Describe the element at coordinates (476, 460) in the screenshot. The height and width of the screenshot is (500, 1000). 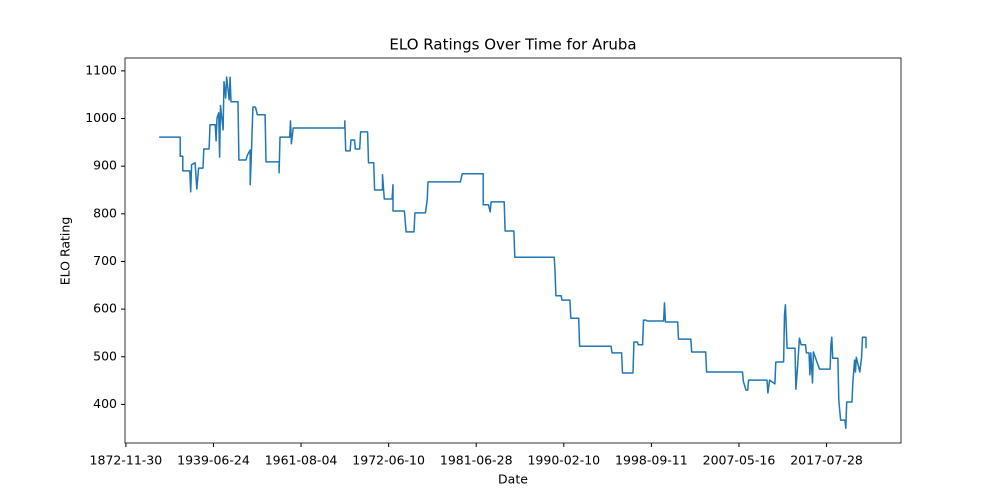
I see `x-tick-label: 1981-06-28` at that location.